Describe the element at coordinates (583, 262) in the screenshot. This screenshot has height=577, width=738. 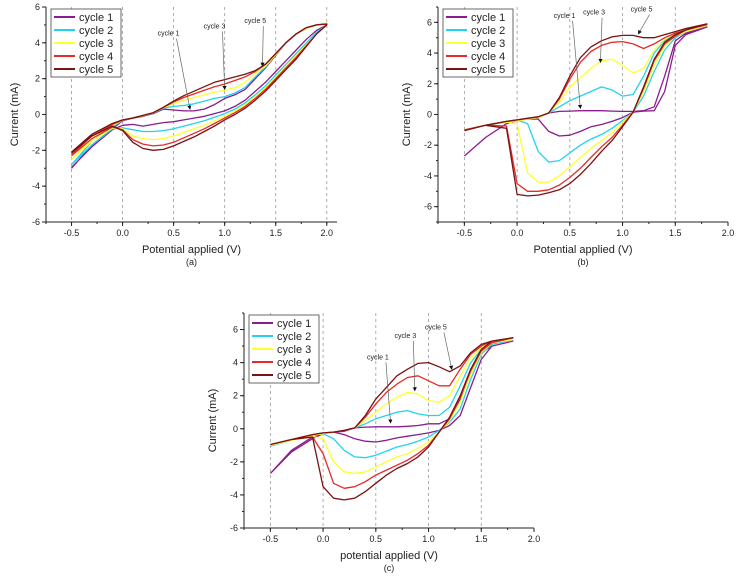
I see `panel-caption: (b)` at that location.